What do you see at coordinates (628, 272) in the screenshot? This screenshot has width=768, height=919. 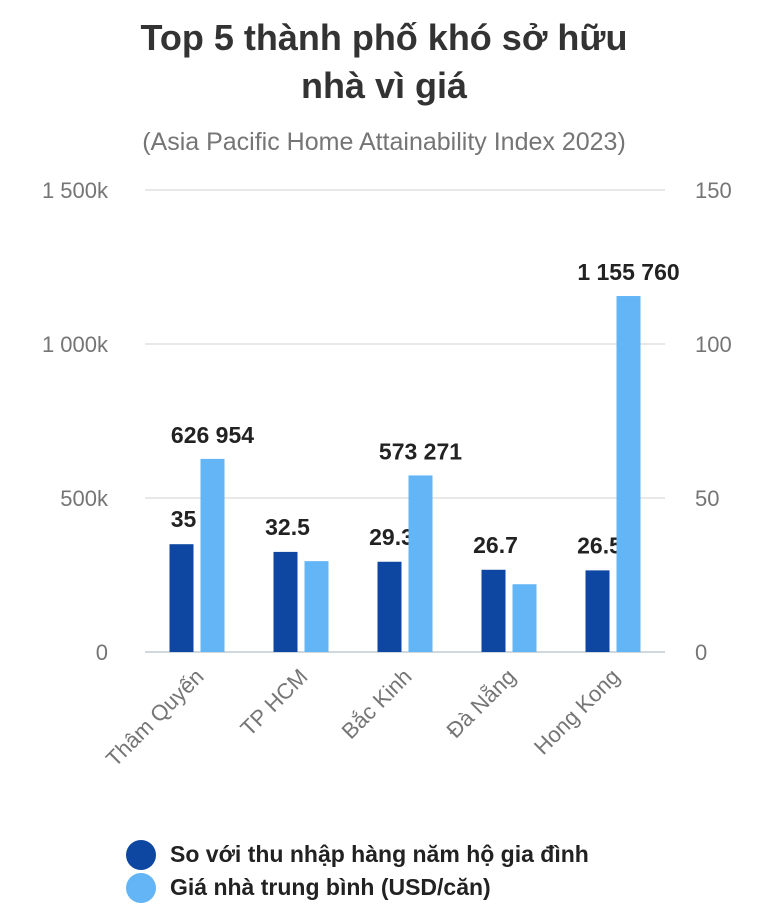 I see `data-label-house-price: 1 155 760` at bounding box center [628, 272].